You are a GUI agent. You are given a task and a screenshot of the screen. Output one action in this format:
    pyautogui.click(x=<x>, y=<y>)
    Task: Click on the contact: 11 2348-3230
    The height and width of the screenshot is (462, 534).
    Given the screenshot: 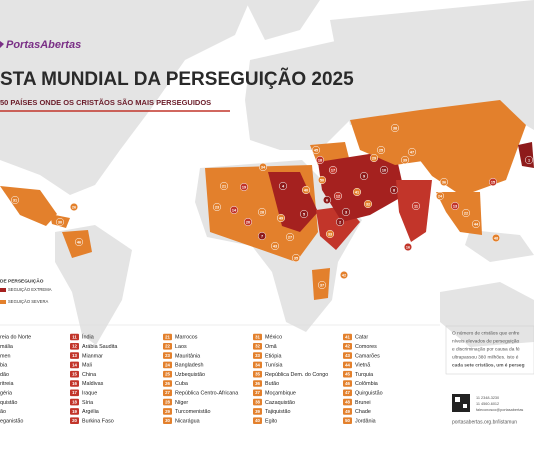 What is the action you would take?
    pyautogui.click(x=487, y=398)
    